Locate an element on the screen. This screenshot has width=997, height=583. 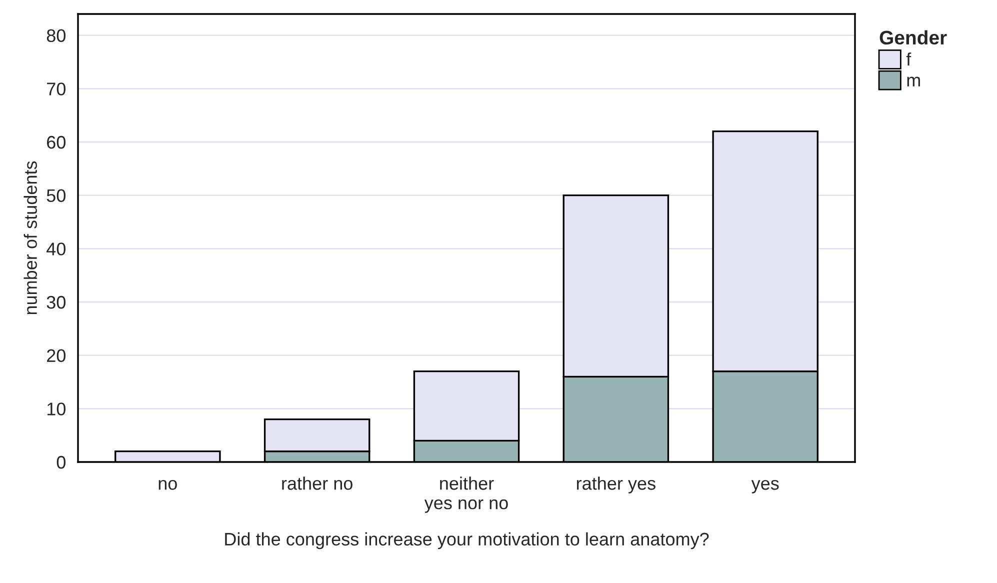
y-tick-label: 70 is located at coordinates (56, 89).